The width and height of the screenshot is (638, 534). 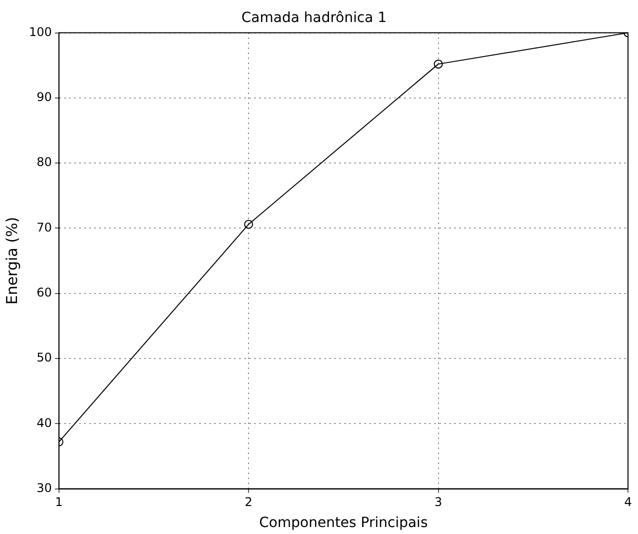 I want to click on x-tick-label: 3, so click(x=438, y=502).